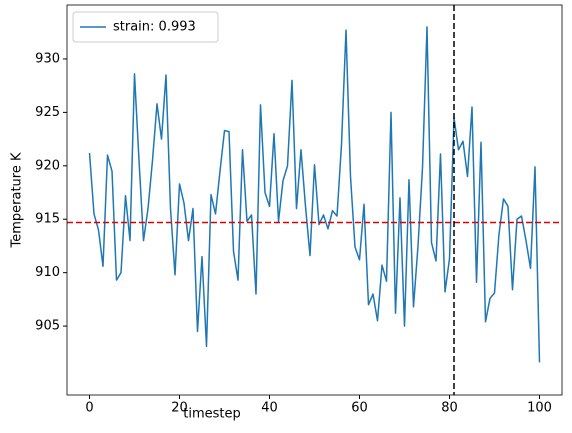 The width and height of the screenshot is (572, 433). What do you see at coordinates (539, 408) in the screenshot?
I see `x-tick-label: 100` at bounding box center [539, 408].